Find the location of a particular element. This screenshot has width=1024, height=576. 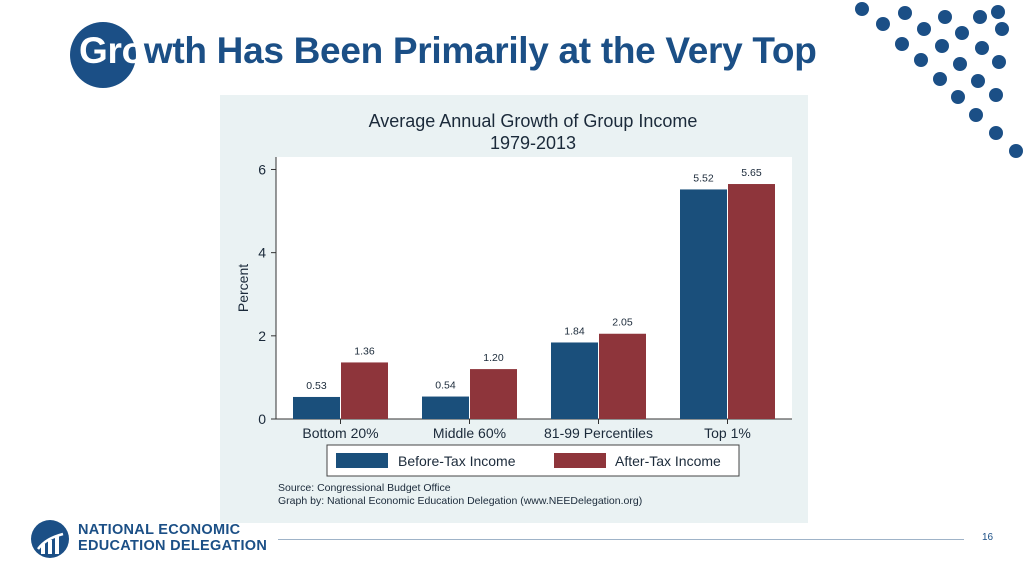

x-tick-label: Middle 60% is located at coordinates (469, 433).